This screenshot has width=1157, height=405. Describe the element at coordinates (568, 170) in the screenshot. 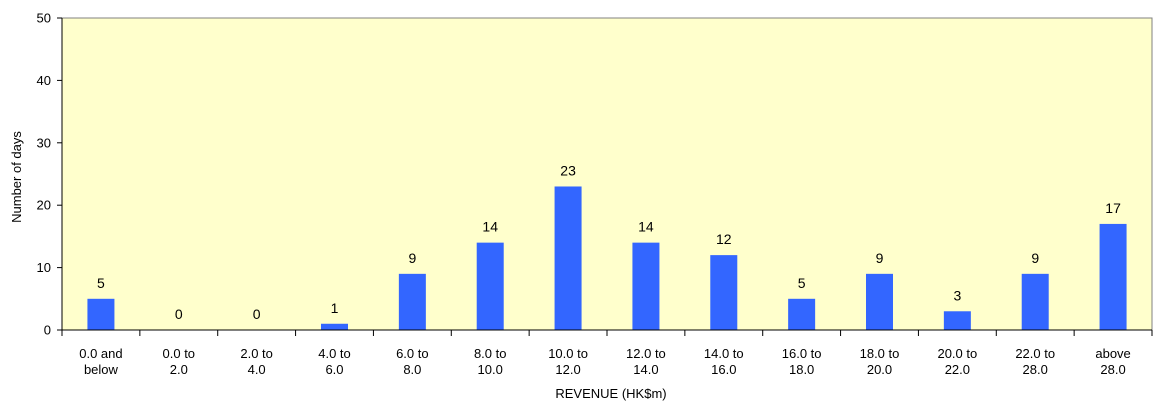

I see `bar-value-label: 23` at that location.